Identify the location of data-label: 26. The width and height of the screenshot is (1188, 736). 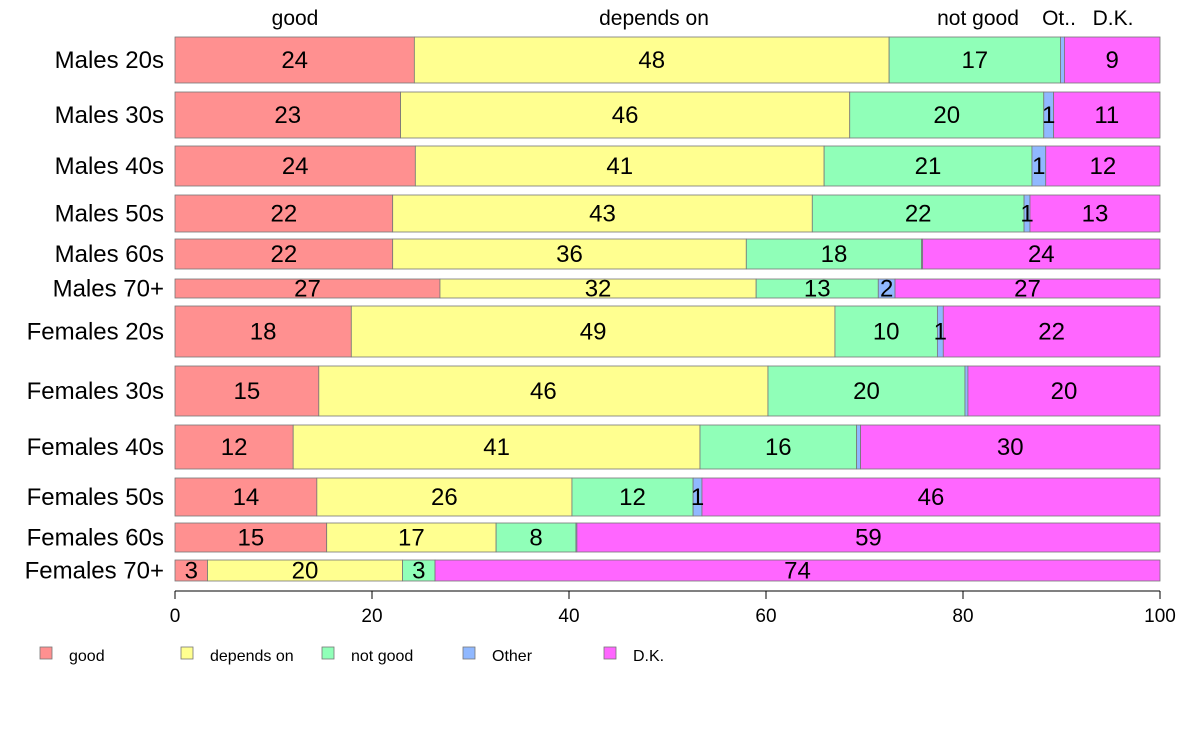
(444, 497).